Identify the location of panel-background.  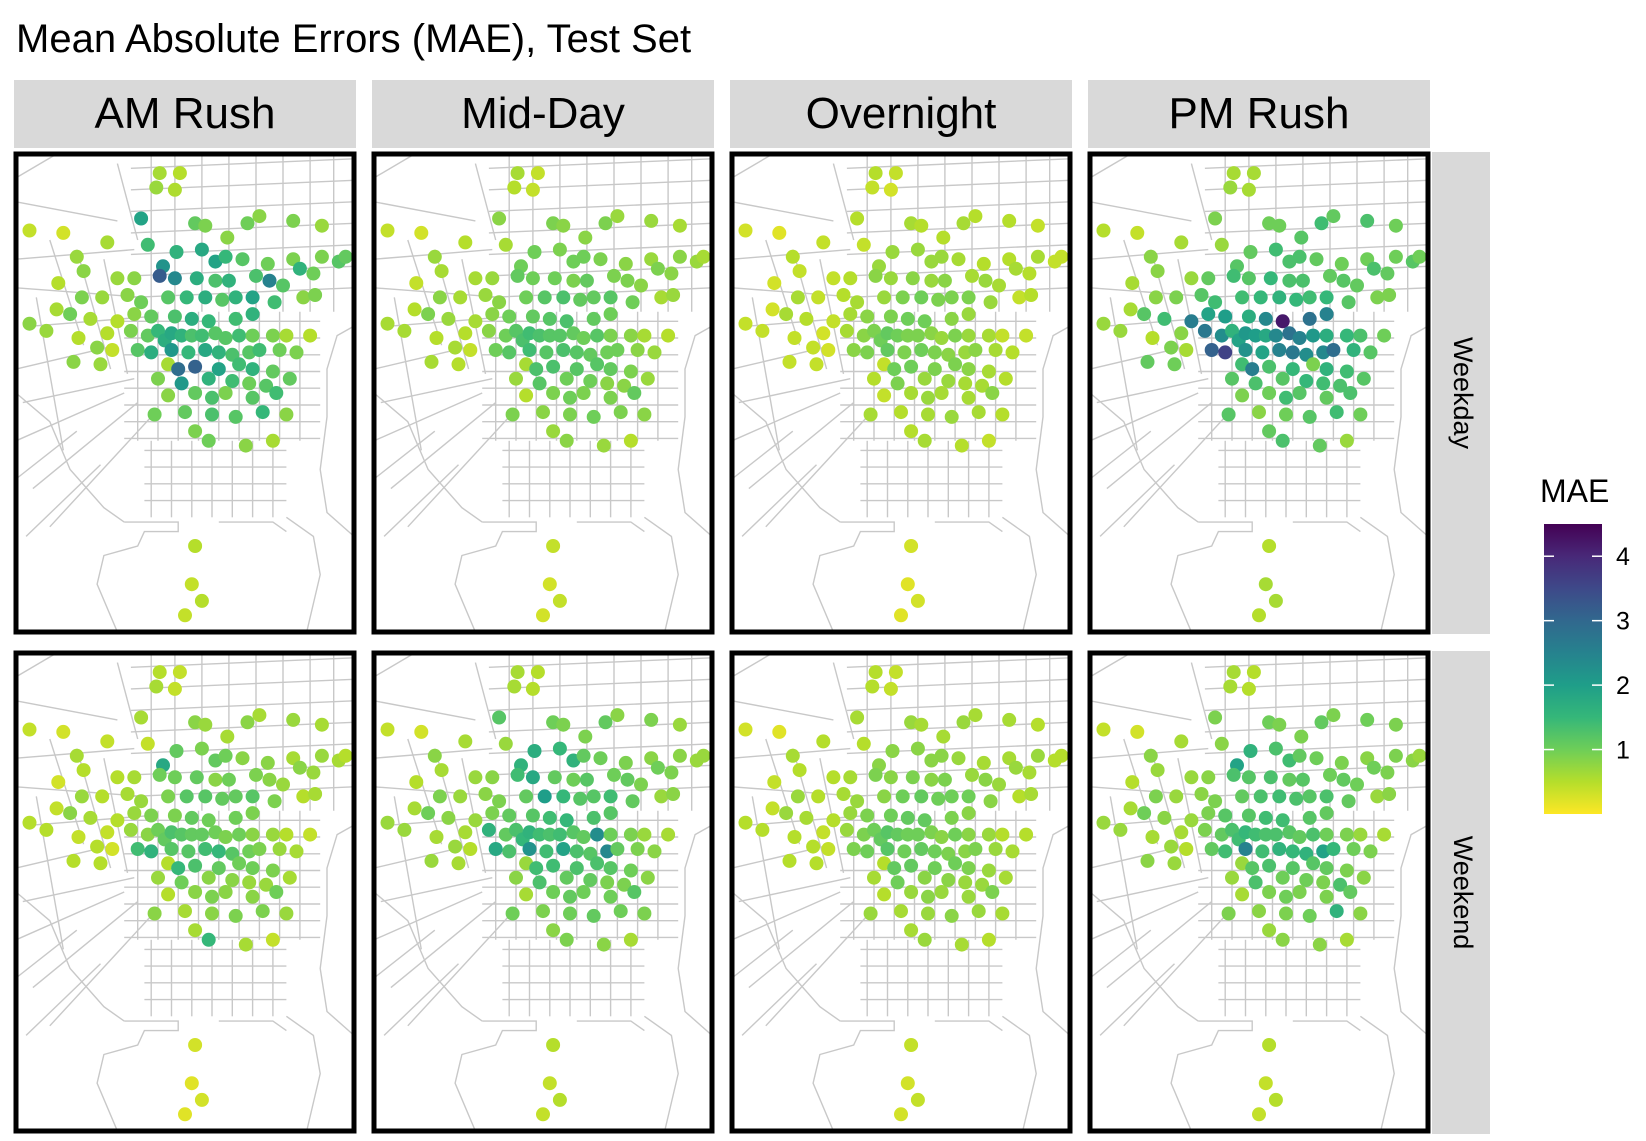
(543, 393).